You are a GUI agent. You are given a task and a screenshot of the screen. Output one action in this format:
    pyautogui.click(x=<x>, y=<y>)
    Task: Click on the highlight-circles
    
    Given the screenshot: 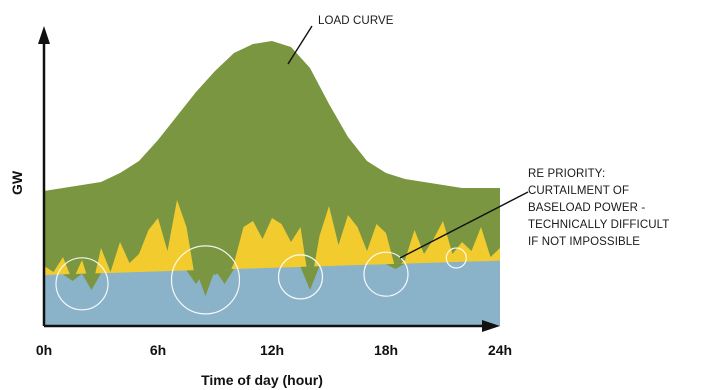 What is the action you would take?
    pyautogui.click(x=261, y=280)
    